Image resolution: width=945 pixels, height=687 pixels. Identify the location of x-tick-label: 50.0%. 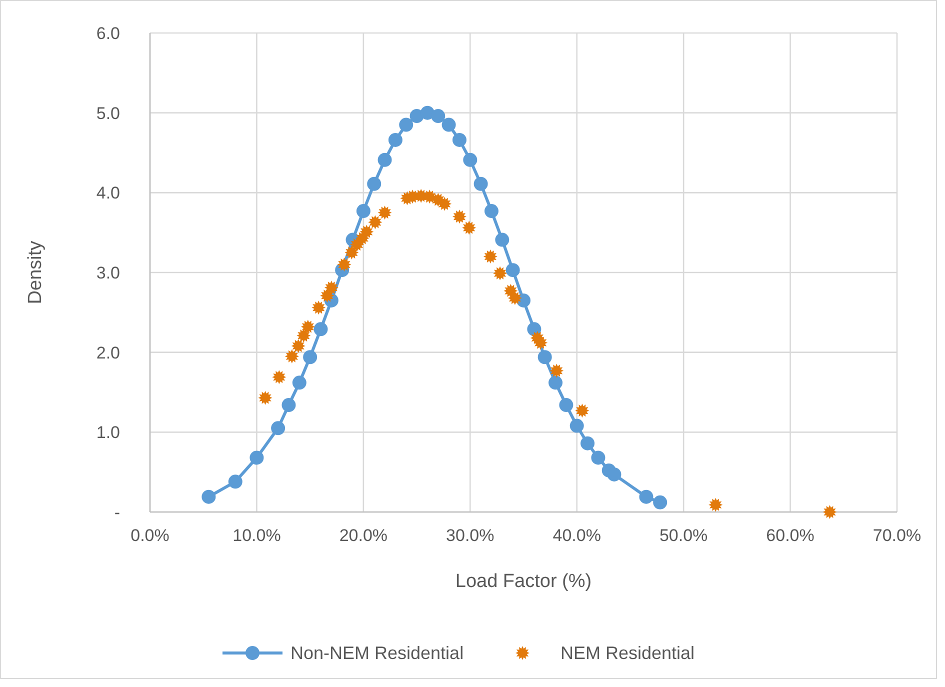
(683, 535).